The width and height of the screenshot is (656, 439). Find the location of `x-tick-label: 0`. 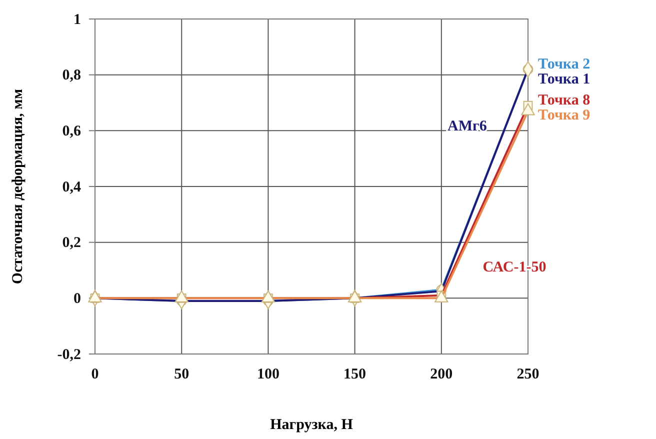

x-tick-label: 0 is located at coordinates (95, 374).